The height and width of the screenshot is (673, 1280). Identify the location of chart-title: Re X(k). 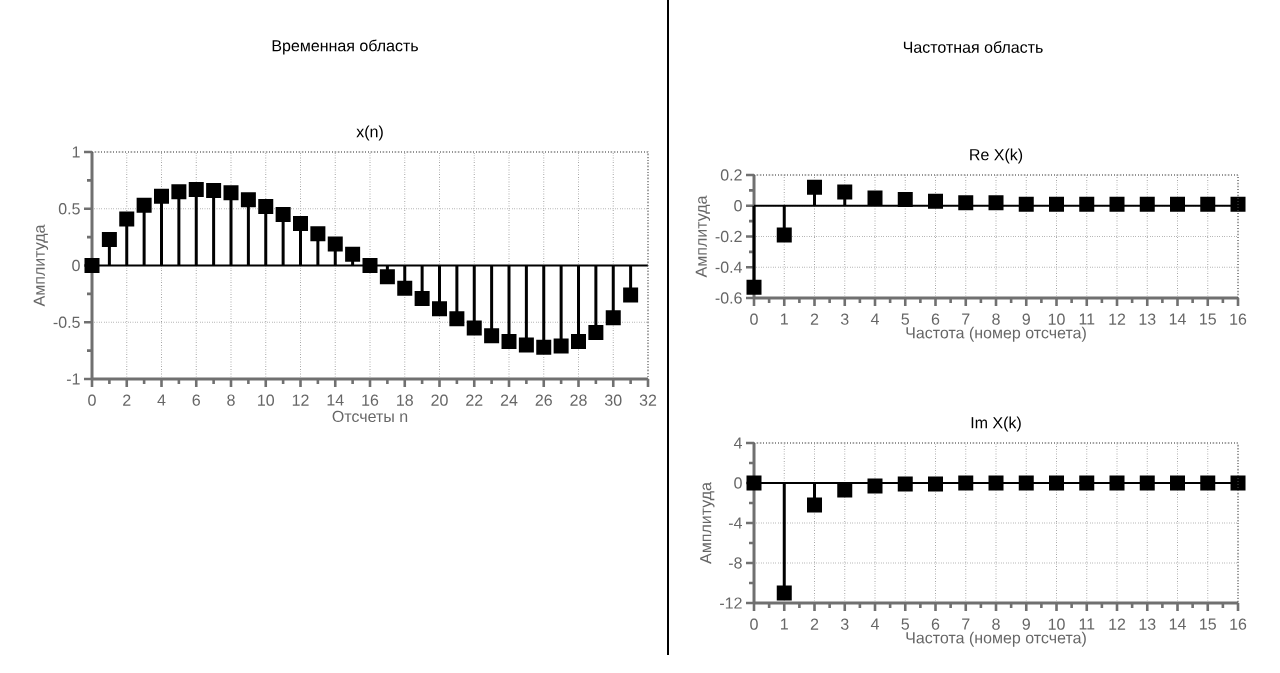
(996, 156).